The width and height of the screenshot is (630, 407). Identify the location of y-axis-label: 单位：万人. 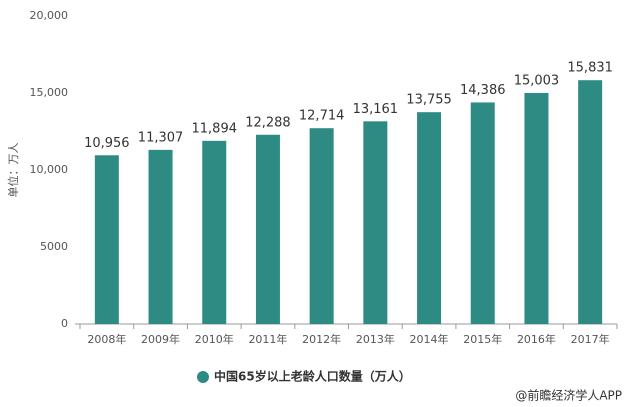
(13, 170).